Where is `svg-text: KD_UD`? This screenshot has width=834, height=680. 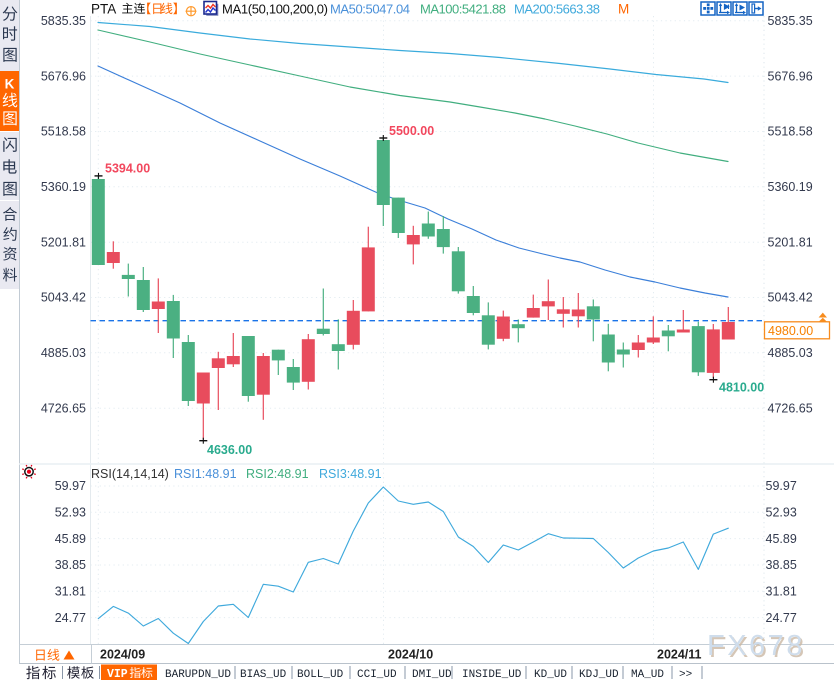
svg-text: KD_UD is located at coordinates (550, 674).